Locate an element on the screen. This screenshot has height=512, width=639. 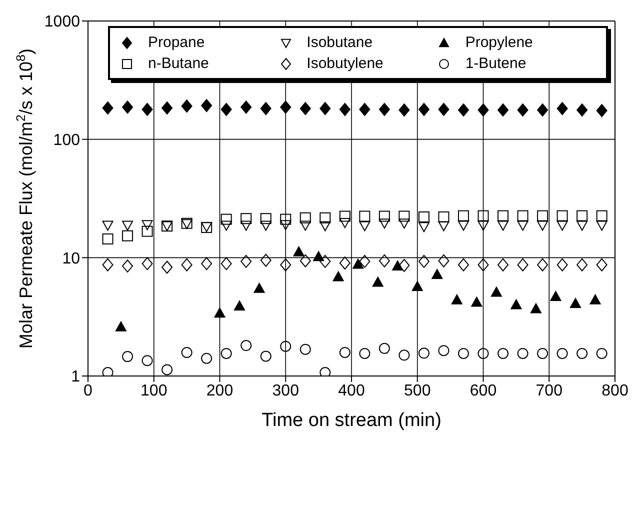
y-tick-label: 1000 is located at coordinates (62, 22).